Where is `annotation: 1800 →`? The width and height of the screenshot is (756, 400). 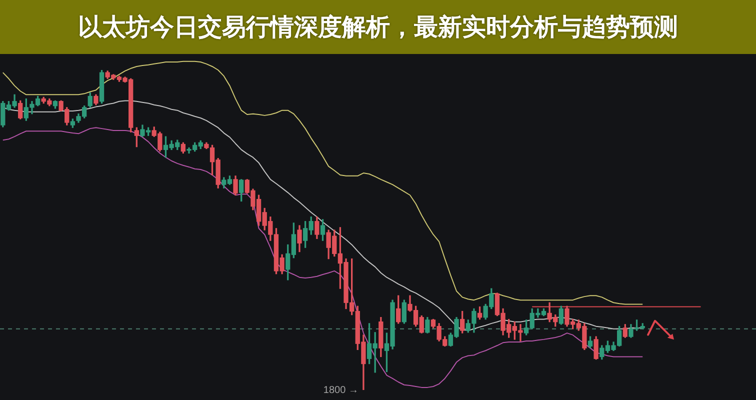
annotation: 1800 → is located at coordinates (340, 390).